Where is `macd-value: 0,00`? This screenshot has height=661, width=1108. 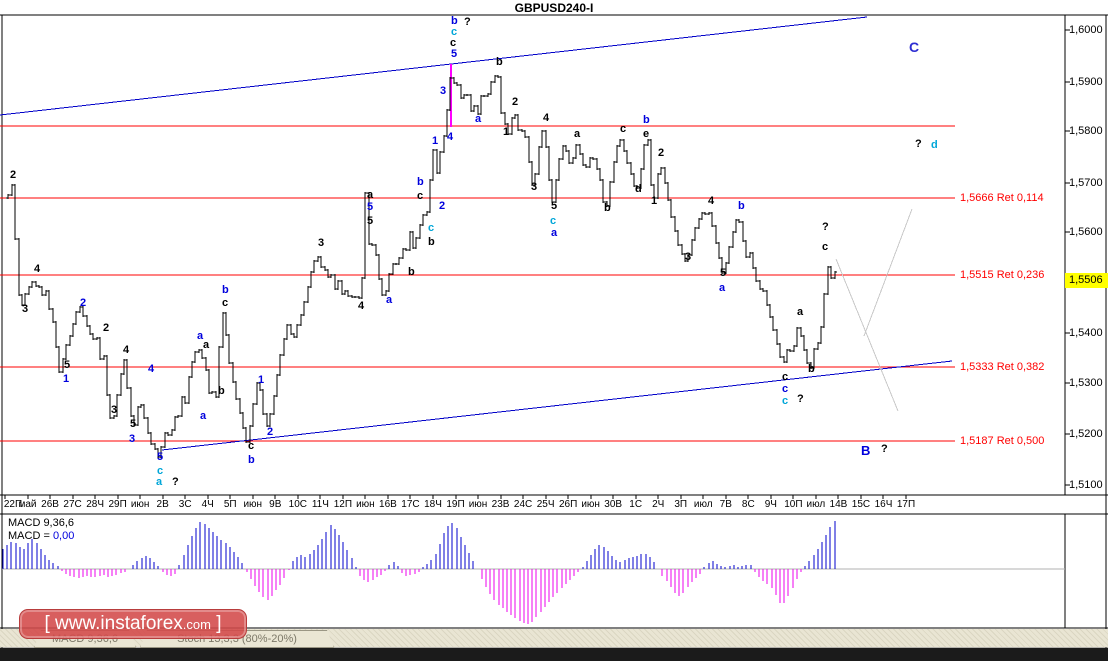 macd-value: 0,00 is located at coordinates (63, 536).